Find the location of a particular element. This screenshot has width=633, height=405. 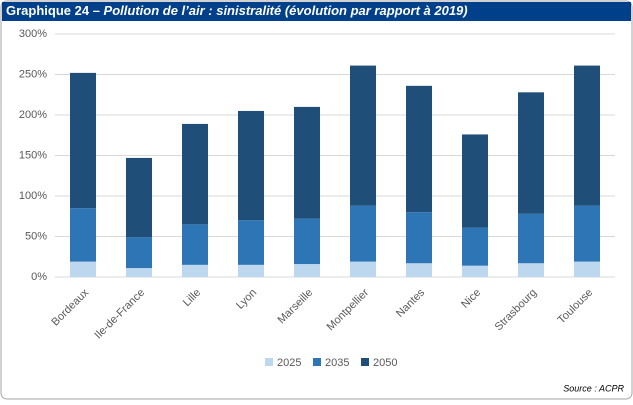

legend-label: 2050 is located at coordinates (385, 363).